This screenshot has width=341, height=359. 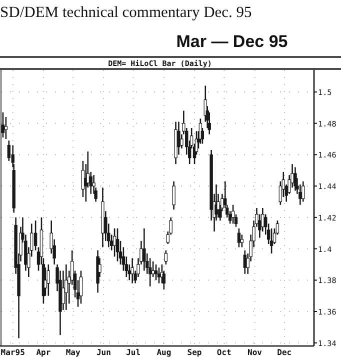 I want to click on x-tick-label: Mar95, so click(x=13, y=352).